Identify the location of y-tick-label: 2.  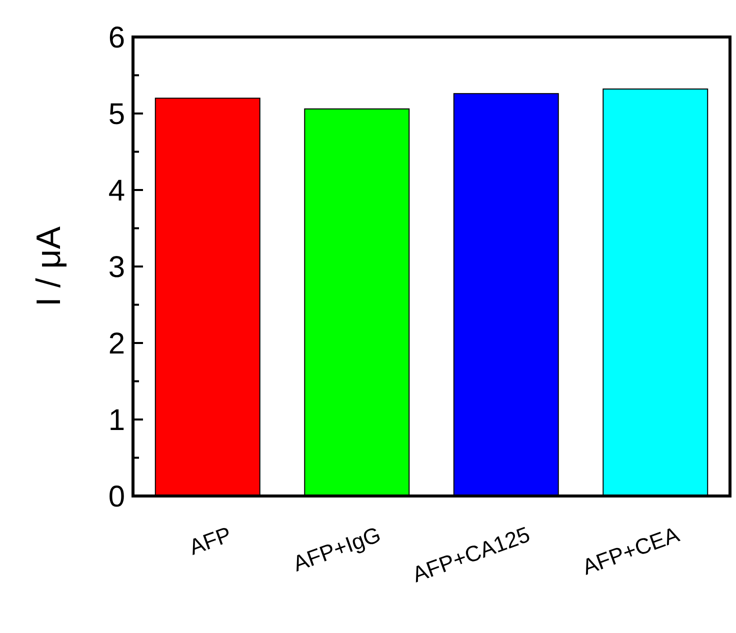
(116, 344).